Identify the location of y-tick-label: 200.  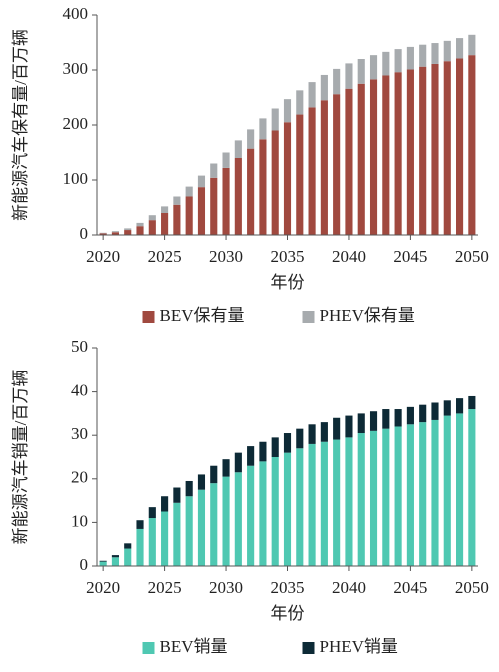
(76, 123).